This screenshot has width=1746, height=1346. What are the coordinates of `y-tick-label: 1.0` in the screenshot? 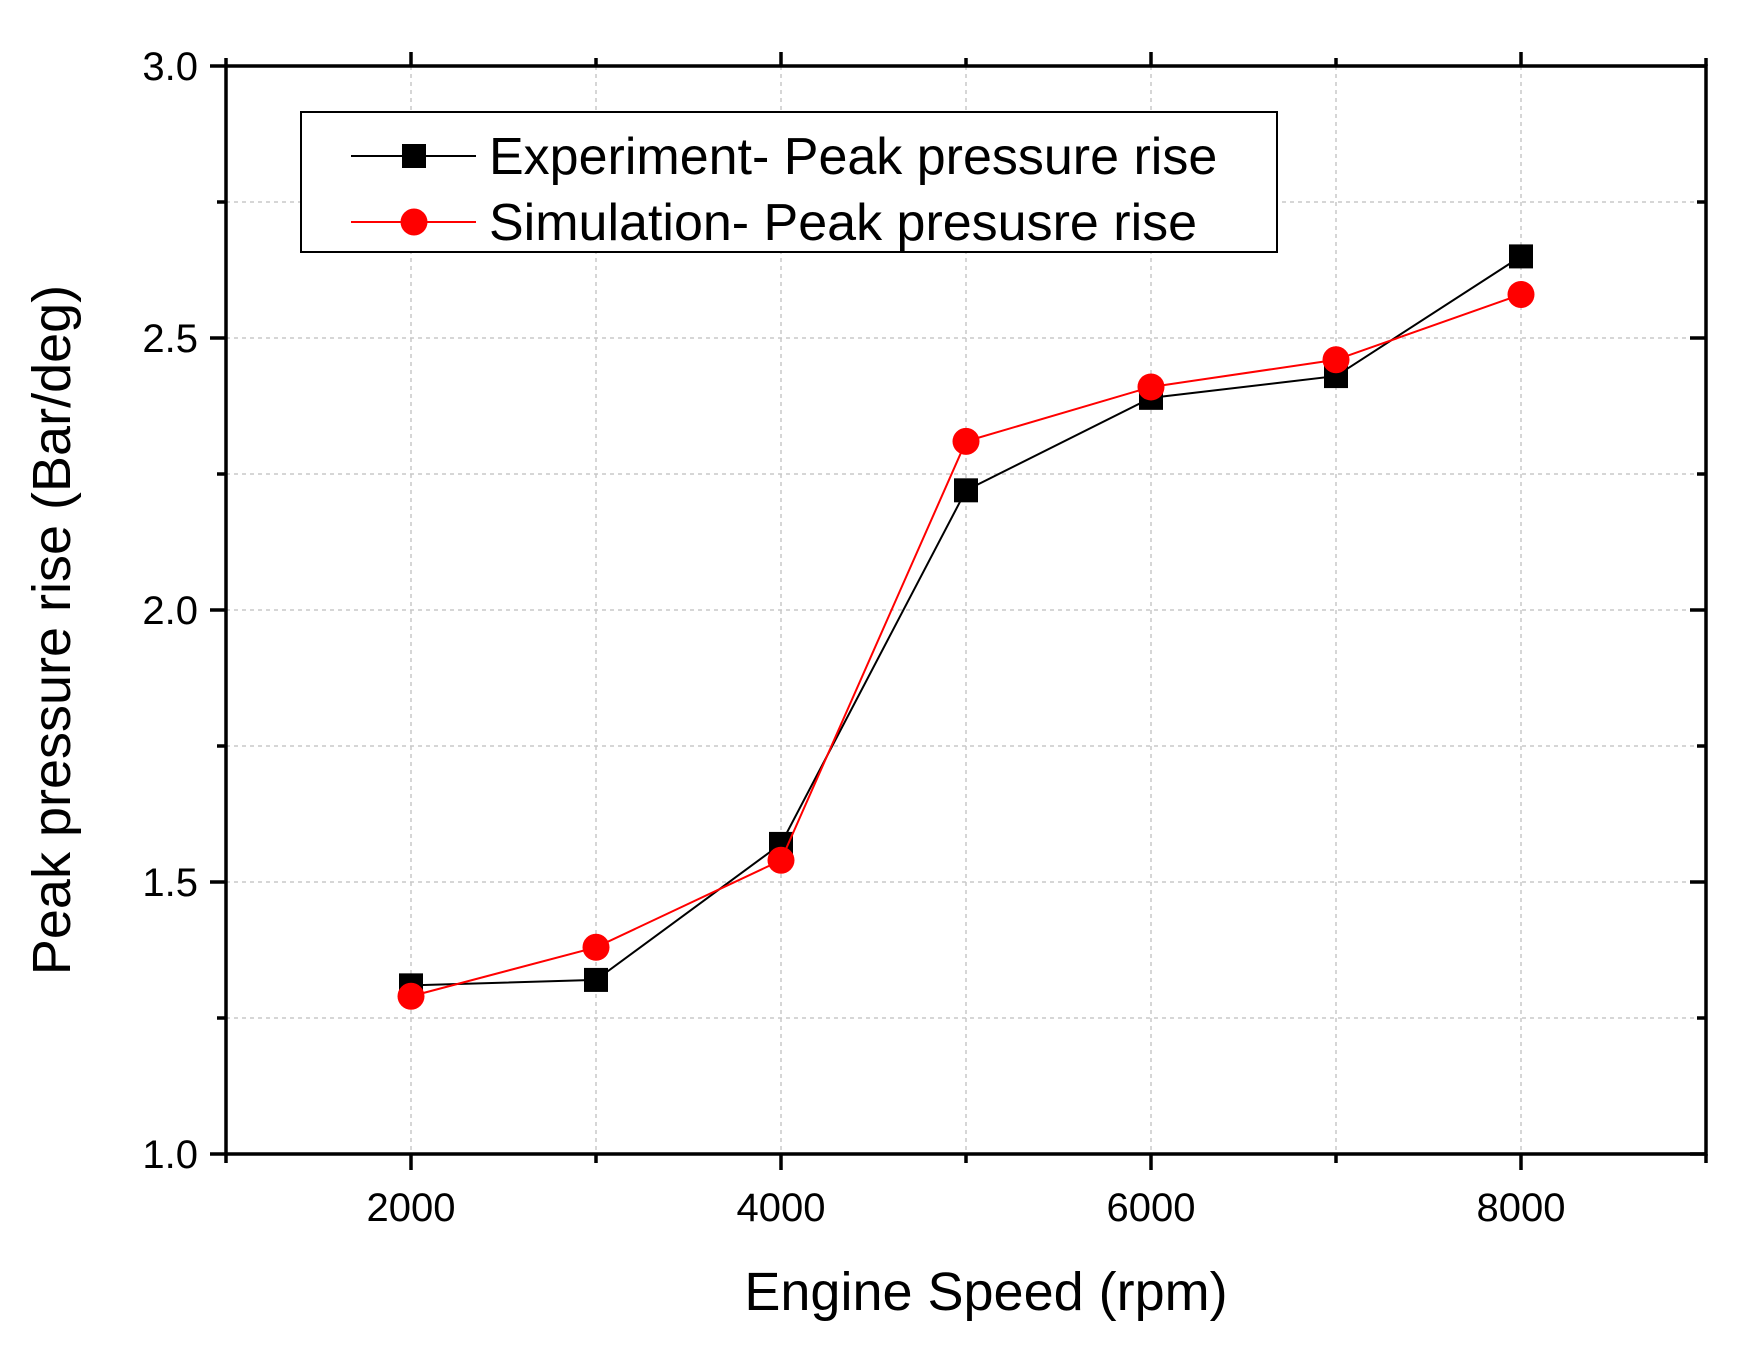 It's located at (170, 1155).